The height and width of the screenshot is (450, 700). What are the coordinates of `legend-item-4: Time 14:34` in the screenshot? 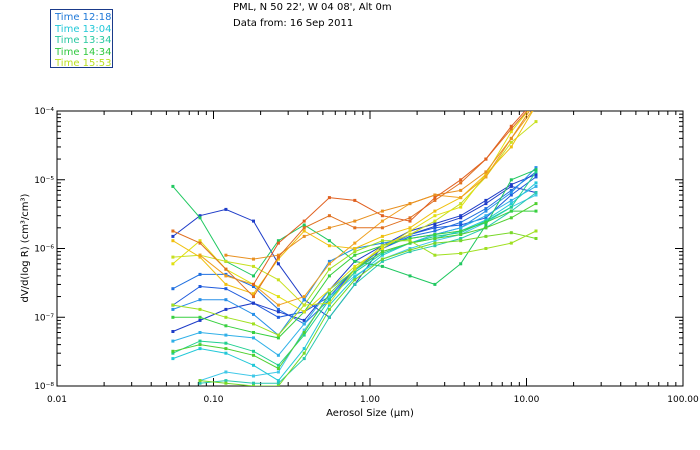 It's located at (83, 52).